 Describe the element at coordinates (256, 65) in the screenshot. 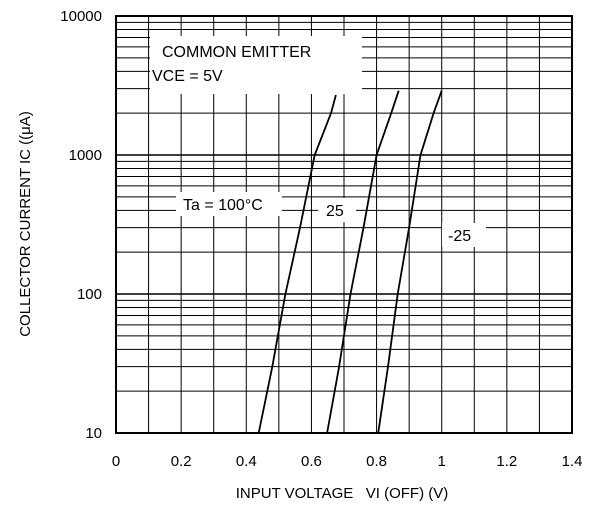

I see `annotation-box` at that location.